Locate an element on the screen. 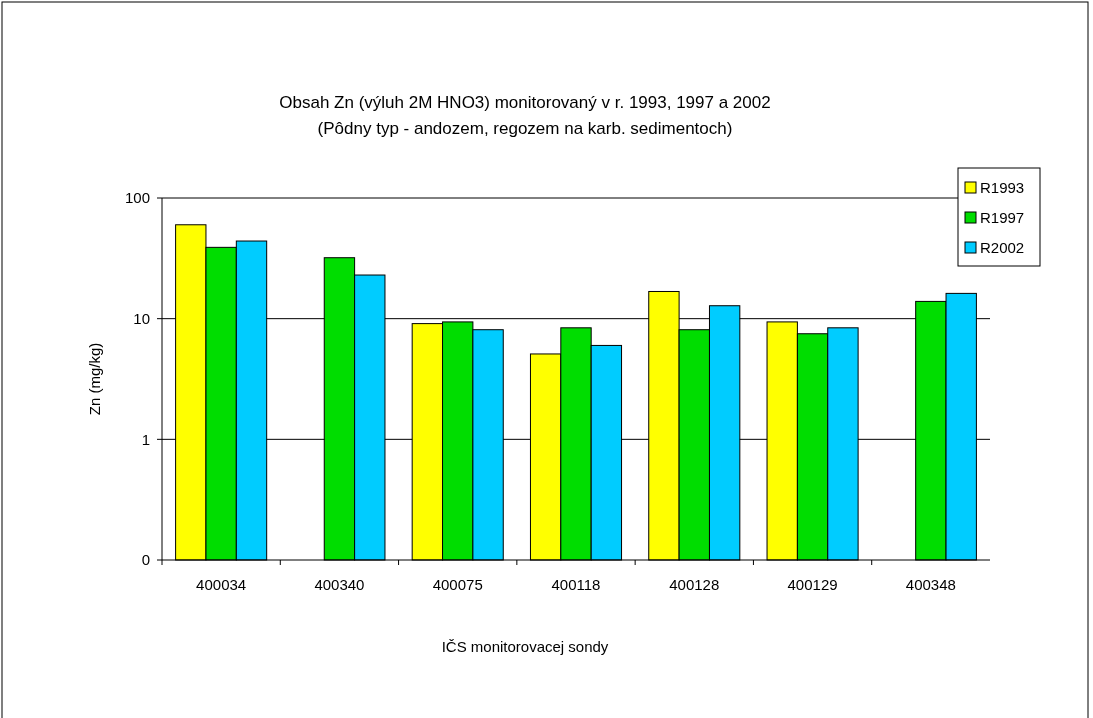  y-tick-label: 1 is located at coordinates (145, 439).